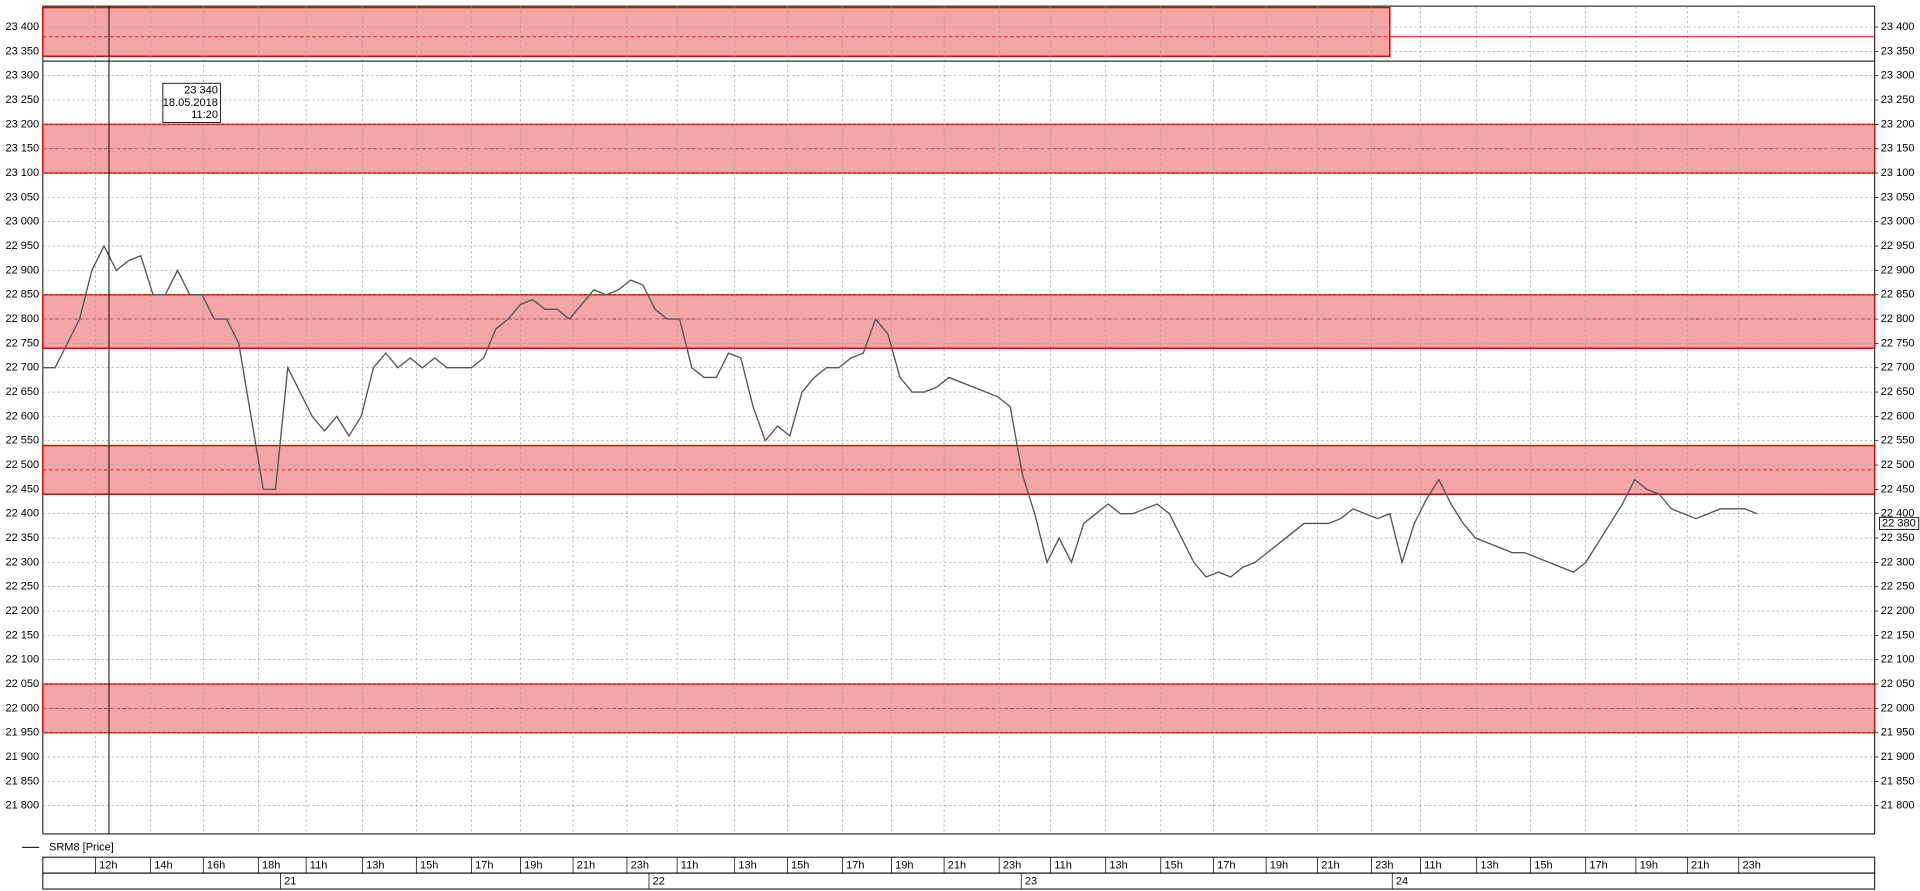  I want to click on y-tick-label-right: 22 800, so click(1898, 319).